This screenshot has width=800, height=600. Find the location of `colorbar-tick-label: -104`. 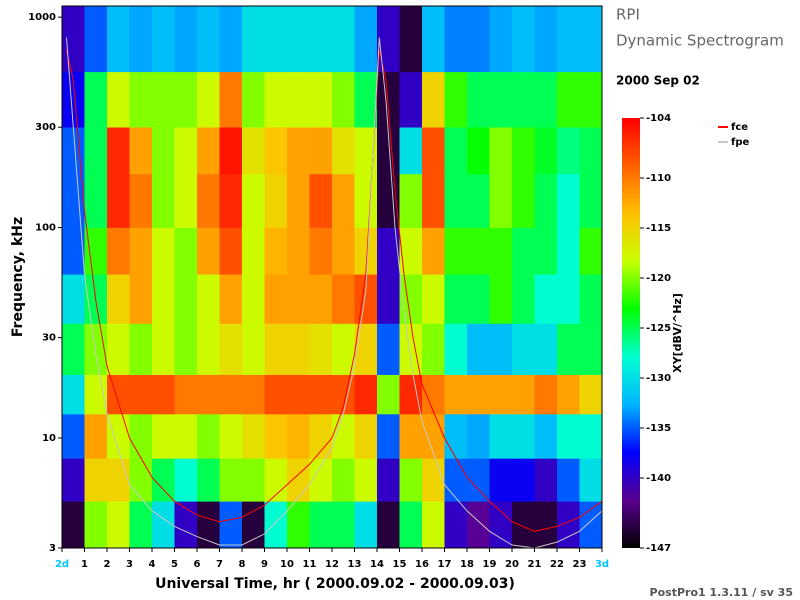

colorbar-tick-label: -104 is located at coordinates (658, 118).